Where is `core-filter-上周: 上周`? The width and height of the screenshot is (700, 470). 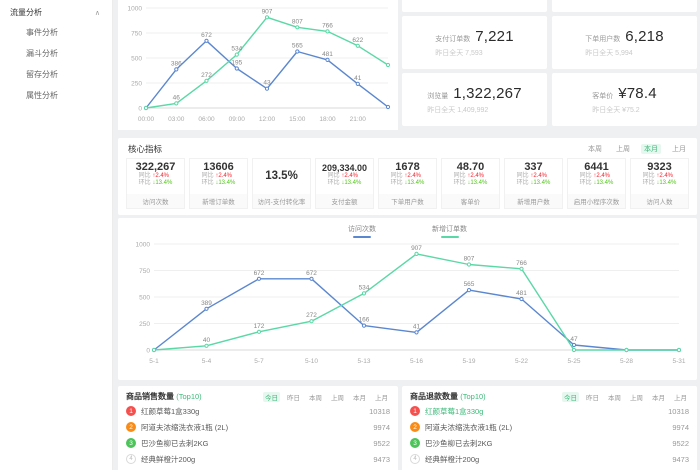 core-filter-上周: 上周 is located at coordinates (623, 149).